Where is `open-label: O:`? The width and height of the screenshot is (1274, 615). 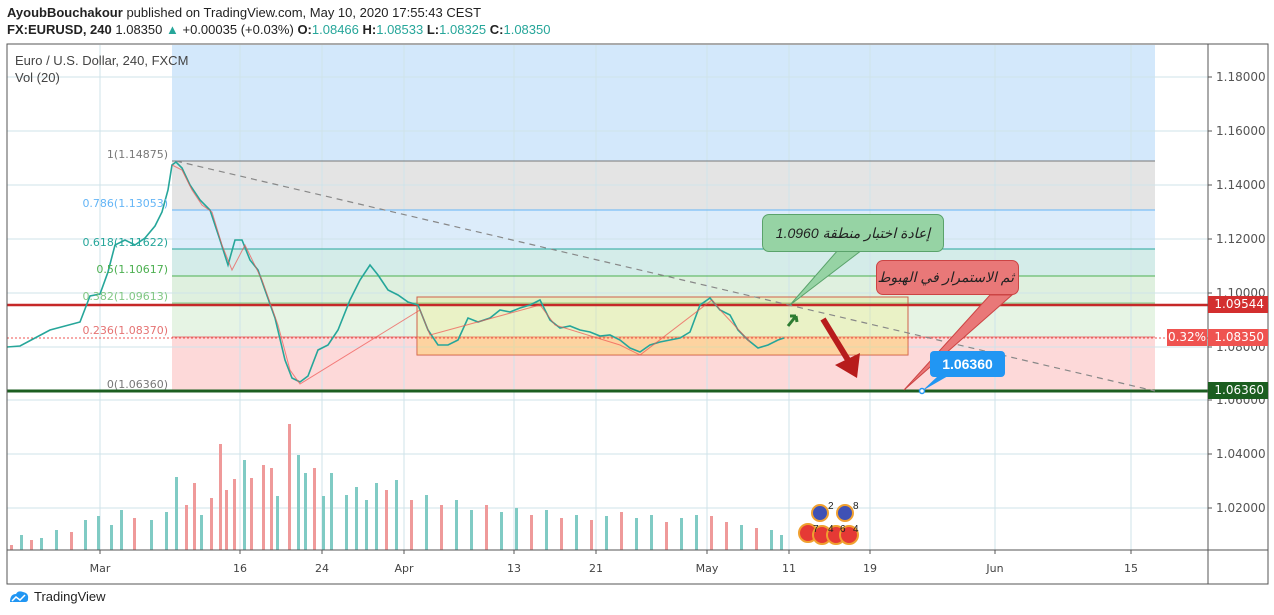 open-label: O: is located at coordinates (304, 29).